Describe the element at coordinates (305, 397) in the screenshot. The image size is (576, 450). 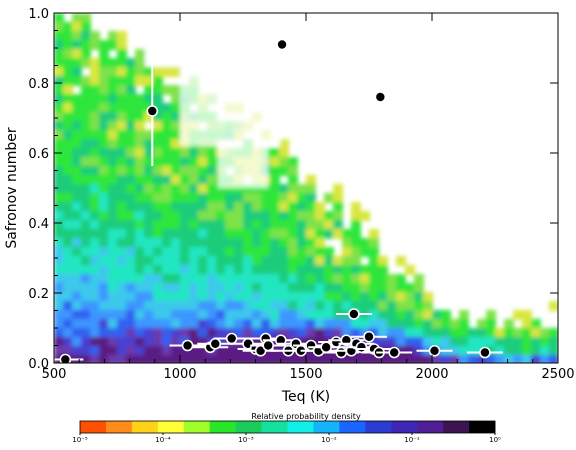
I see `x-axis-label: Teq (K)` at that location.